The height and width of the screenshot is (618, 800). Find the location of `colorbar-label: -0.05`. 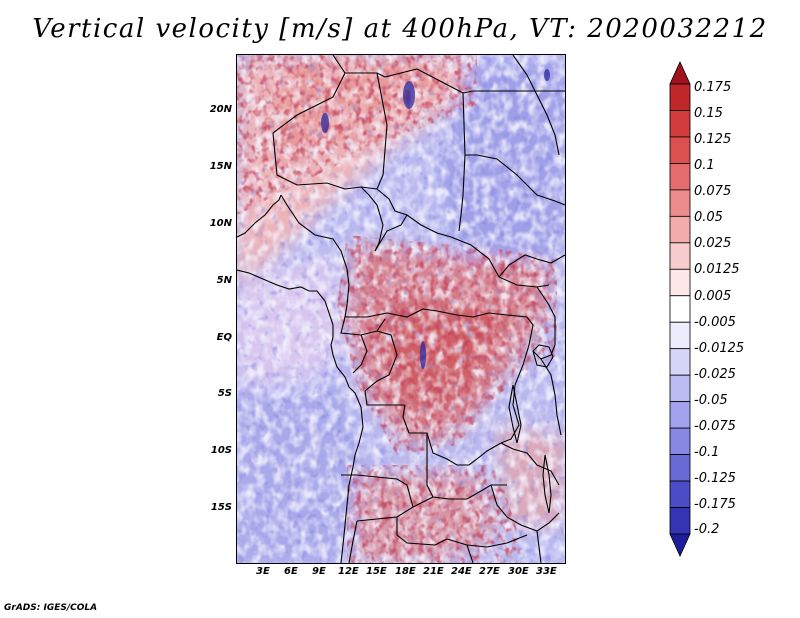

colorbar-label: -0.05 is located at coordinates (711, 400).